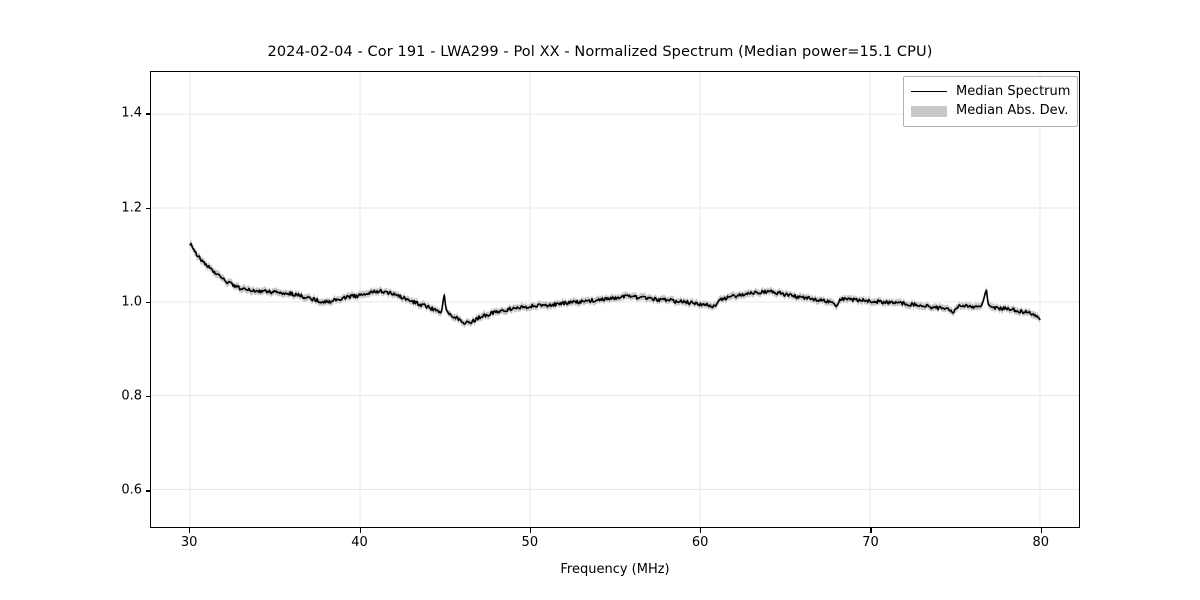 Image resolution: width=1200 pixels, height=600 pixels. Describe the element at coordinates (119, 300) in the screenshot. I see `y-axis-tick-labels: 0.6 0.8 1.0 1.2 1.4` at that location.